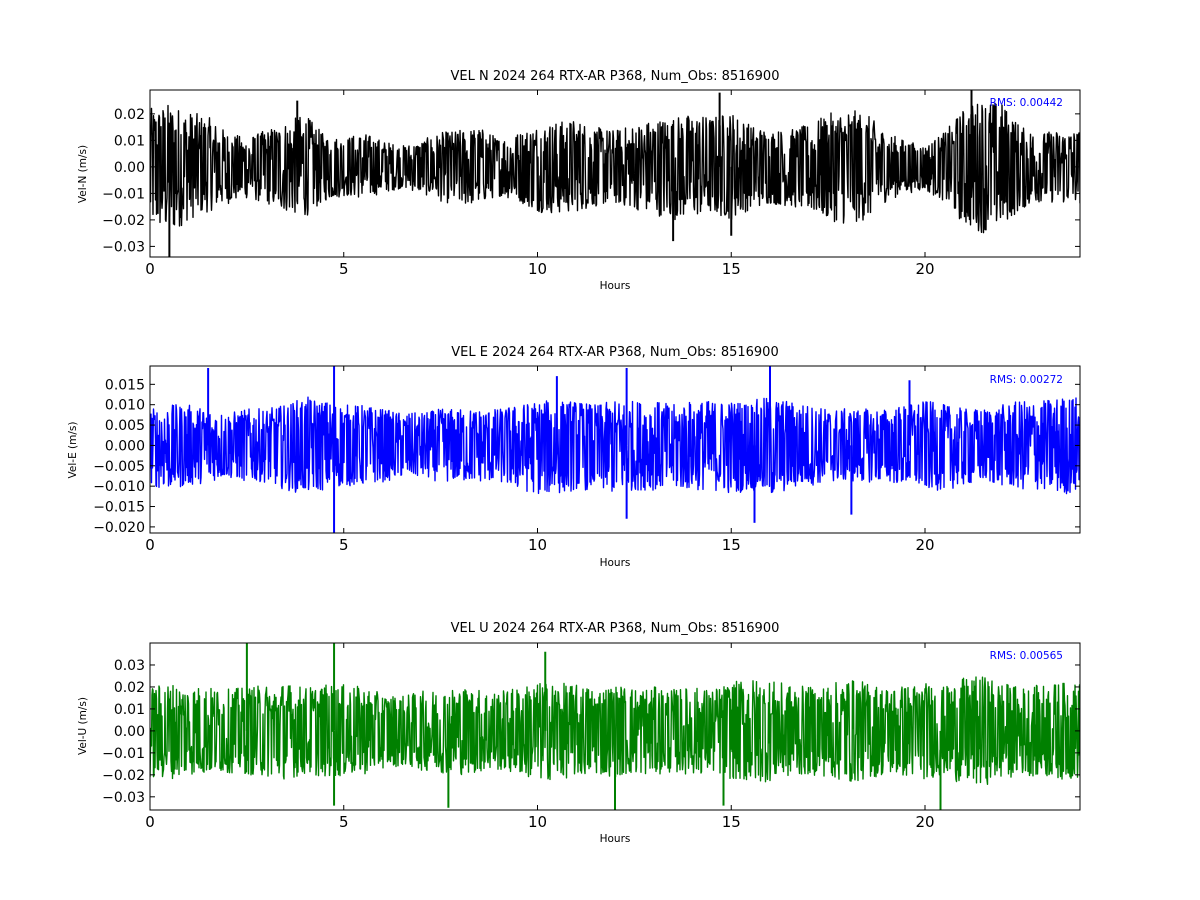 The image size is (1200, 900). What do you see at coordinates (125, 385) in the screenshot?
I see `y-tick-label: 0.015` at bounding box center [125, 385].